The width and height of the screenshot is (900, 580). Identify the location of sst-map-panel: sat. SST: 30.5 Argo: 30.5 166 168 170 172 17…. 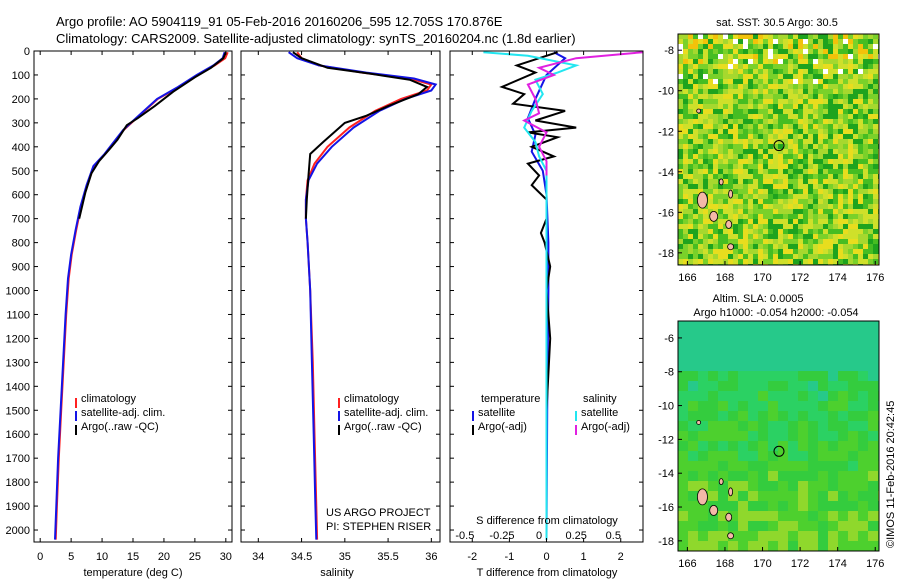
(771, 150).